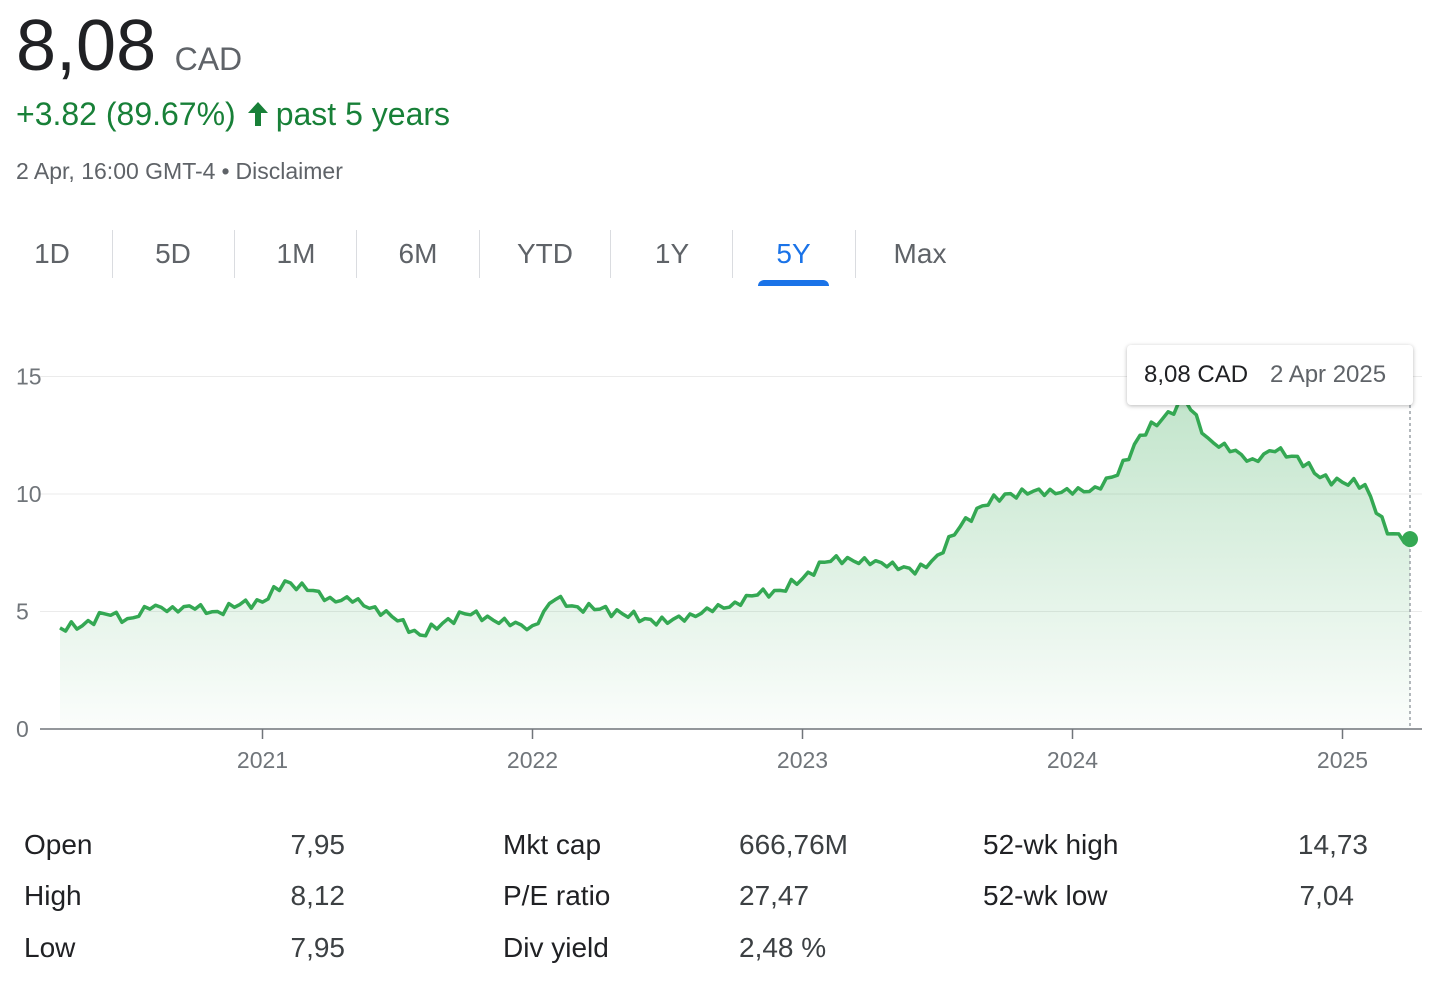 This screenshot has height=985, width=1456. Describe the element at coordinates (793, 844) in the screenshot. I see `stat-mktcap-value: 666,76M` at that location.